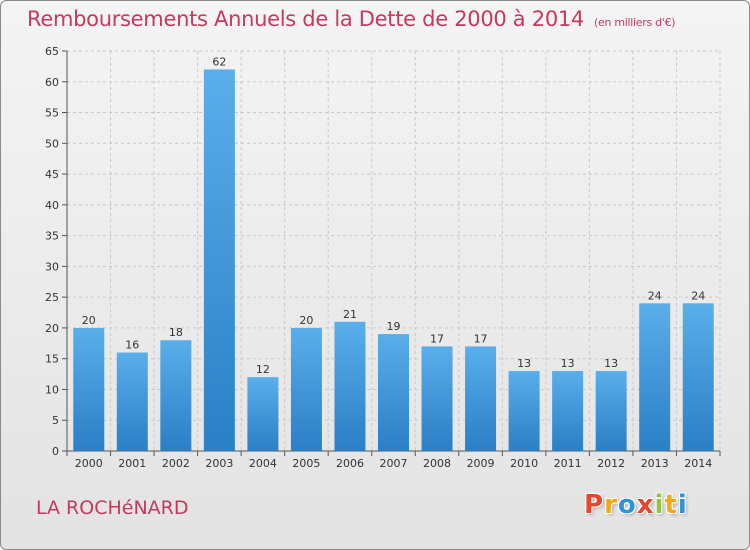  What do you see at coordinates (627, 505) in the screenshot?
I see `logo-letter: o` at bounding box center [627, 505].